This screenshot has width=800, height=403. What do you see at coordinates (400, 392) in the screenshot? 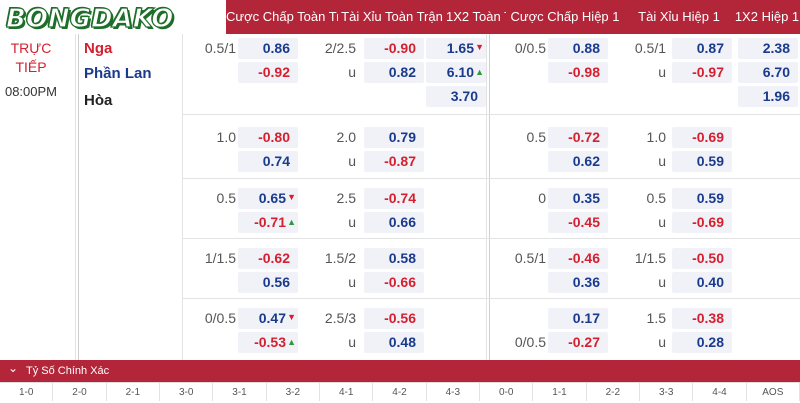
I see `score-cell: 4-2` at bounding box center [400, 392].